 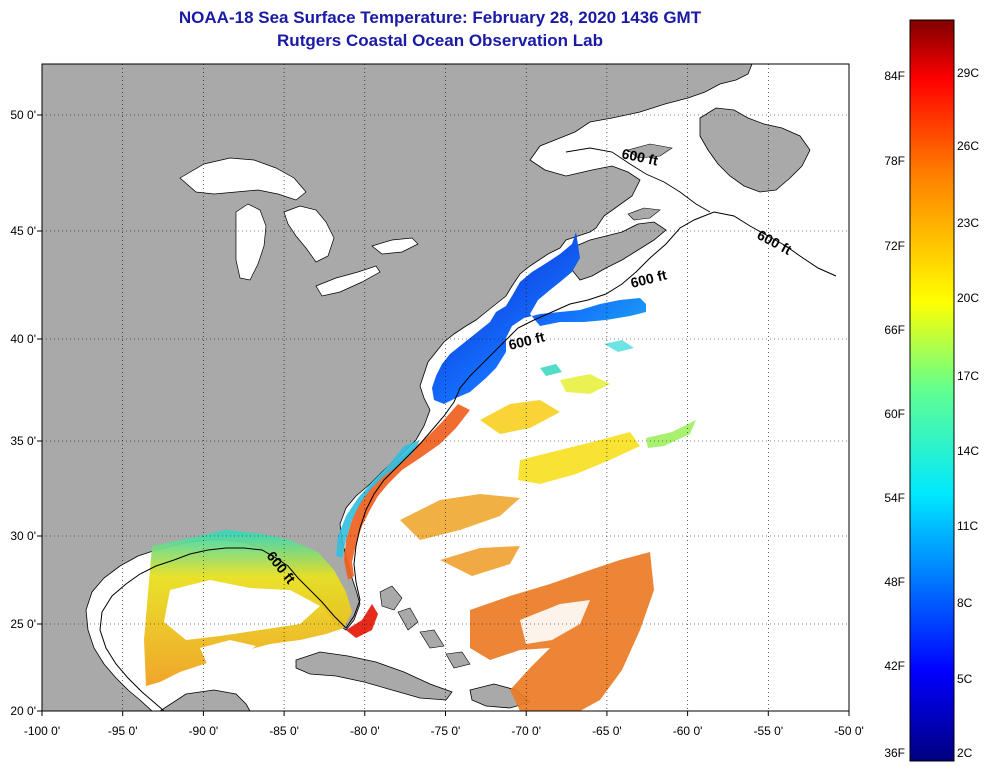 I want to click on land-bahamas, so click(x=425, y=627).